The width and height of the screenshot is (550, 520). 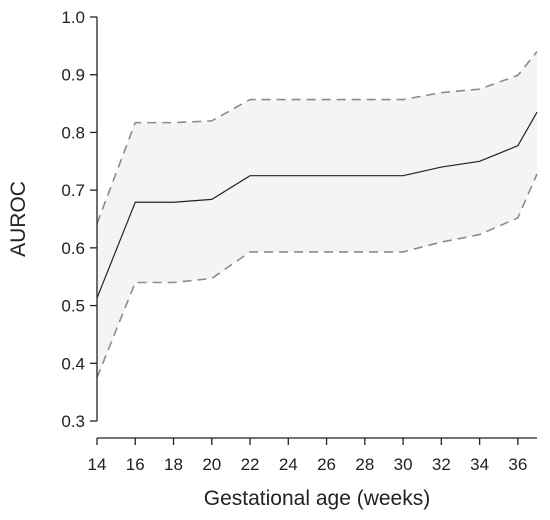 What do you see at coordinates (73, 132) in the screenshot?
I see `y-tick-label: 0.8` at bounding box center [73, 132].